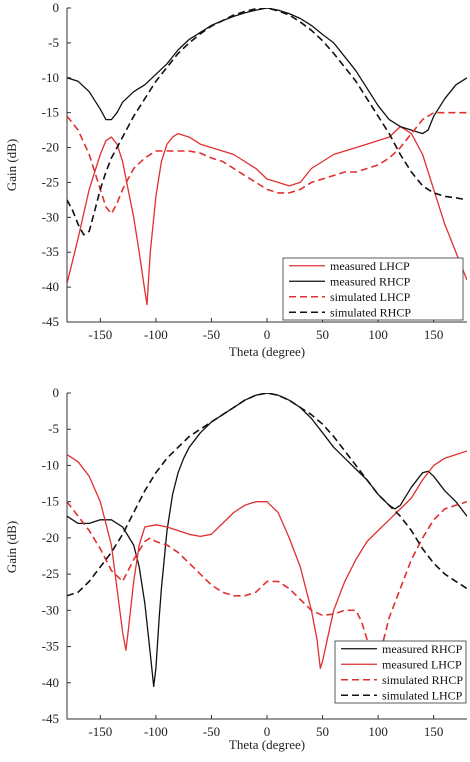 The image size is (470, 762). I want to click on series-line-simulated-lhcp, so click(267, 163).